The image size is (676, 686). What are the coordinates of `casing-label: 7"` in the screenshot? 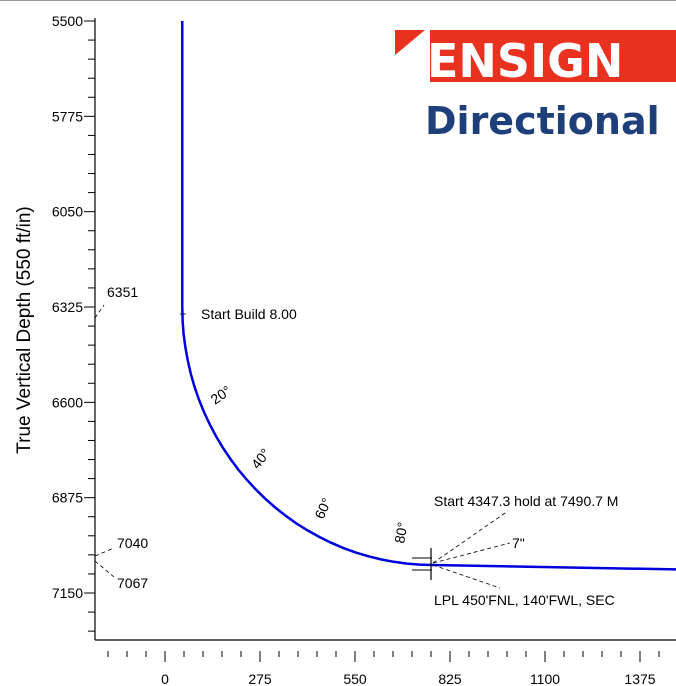 It's located at (518, 543).